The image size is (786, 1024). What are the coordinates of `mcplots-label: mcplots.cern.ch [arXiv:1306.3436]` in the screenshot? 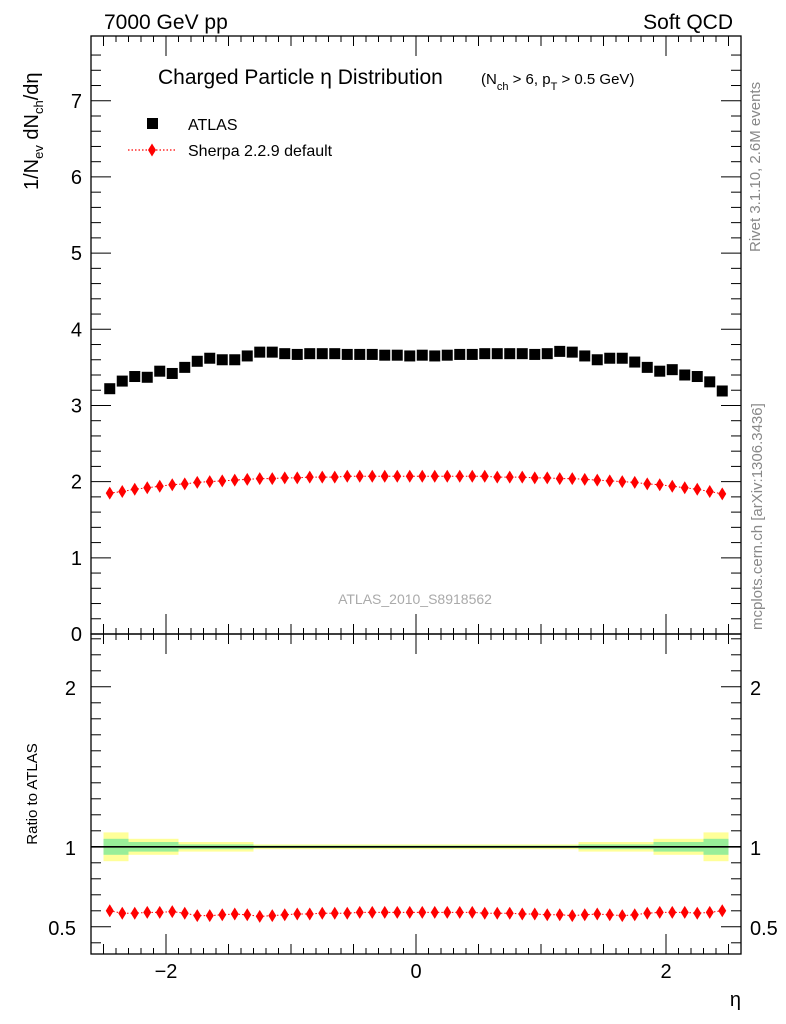 It's located at (757, 516).